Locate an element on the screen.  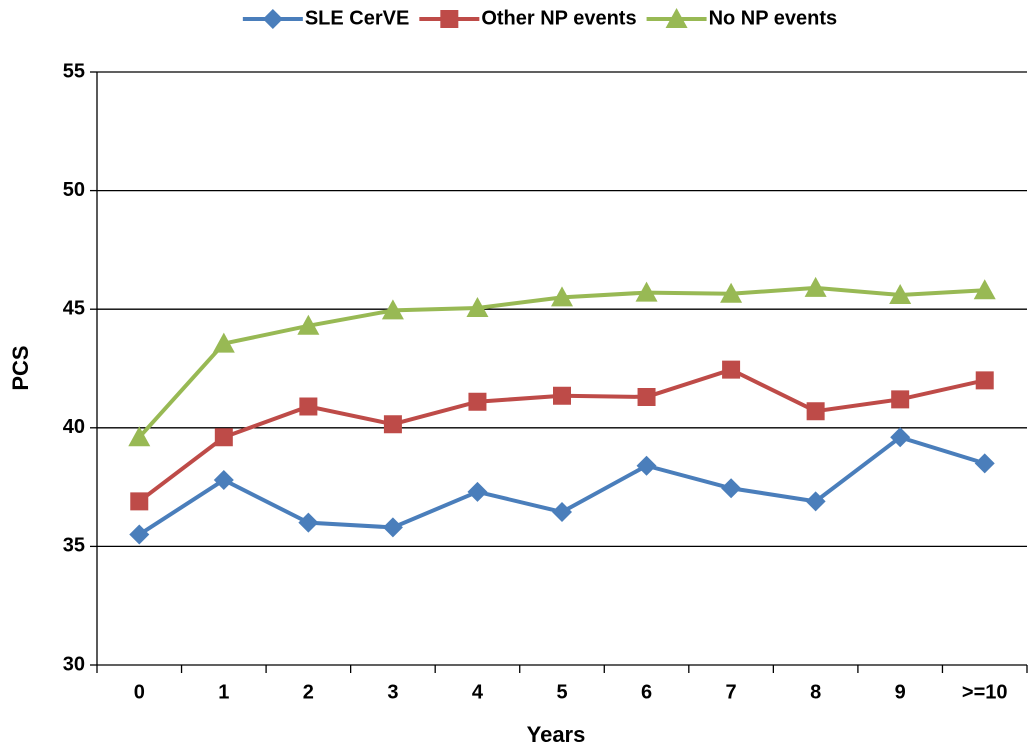
x-tick-label: 5 is located at coordinates (561, 692).